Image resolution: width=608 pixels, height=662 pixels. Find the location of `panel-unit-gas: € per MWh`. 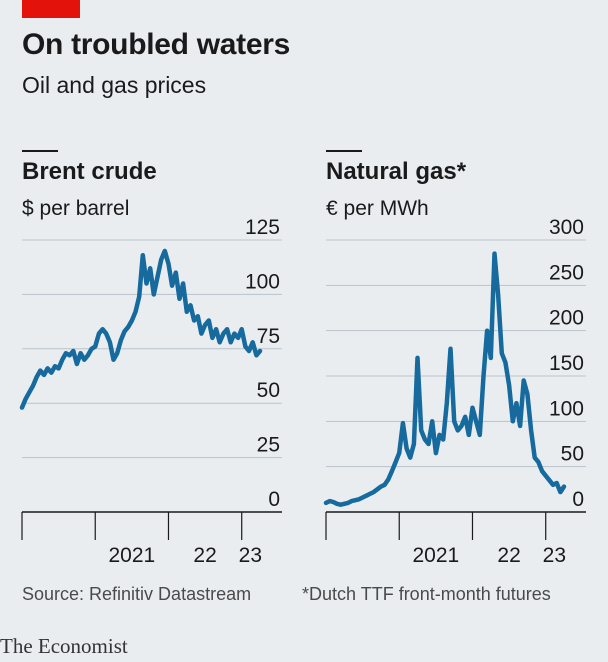

panel-unit-gas: € per MWh is located at coordinates (377, 208).